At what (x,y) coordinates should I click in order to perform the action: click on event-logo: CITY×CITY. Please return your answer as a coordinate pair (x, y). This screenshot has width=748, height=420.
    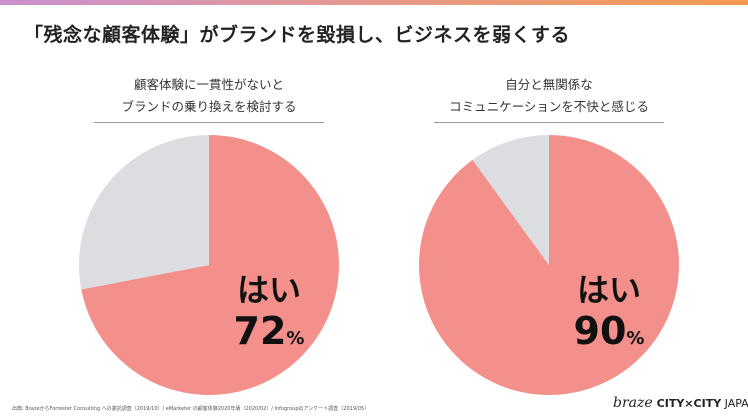
    Looking at the image, I should click on (689, 403).